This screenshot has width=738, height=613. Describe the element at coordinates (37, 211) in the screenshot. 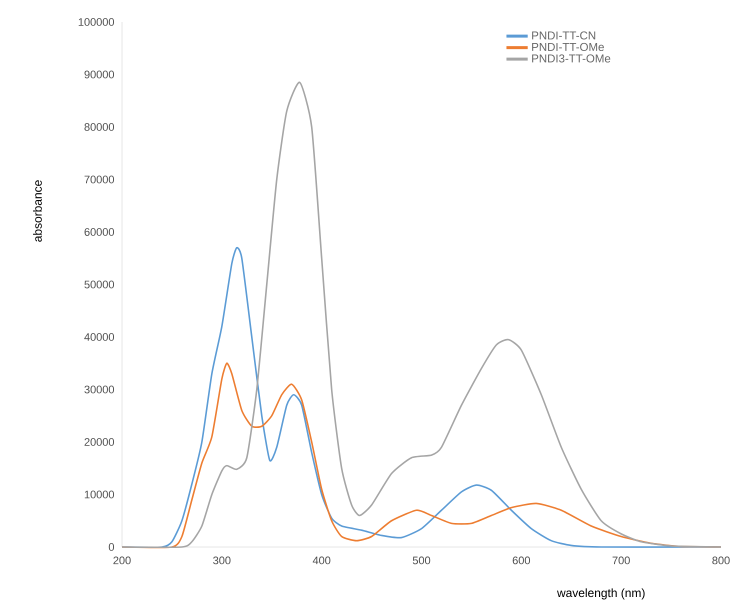

I see `y-axis-title: absorbance` at that location.